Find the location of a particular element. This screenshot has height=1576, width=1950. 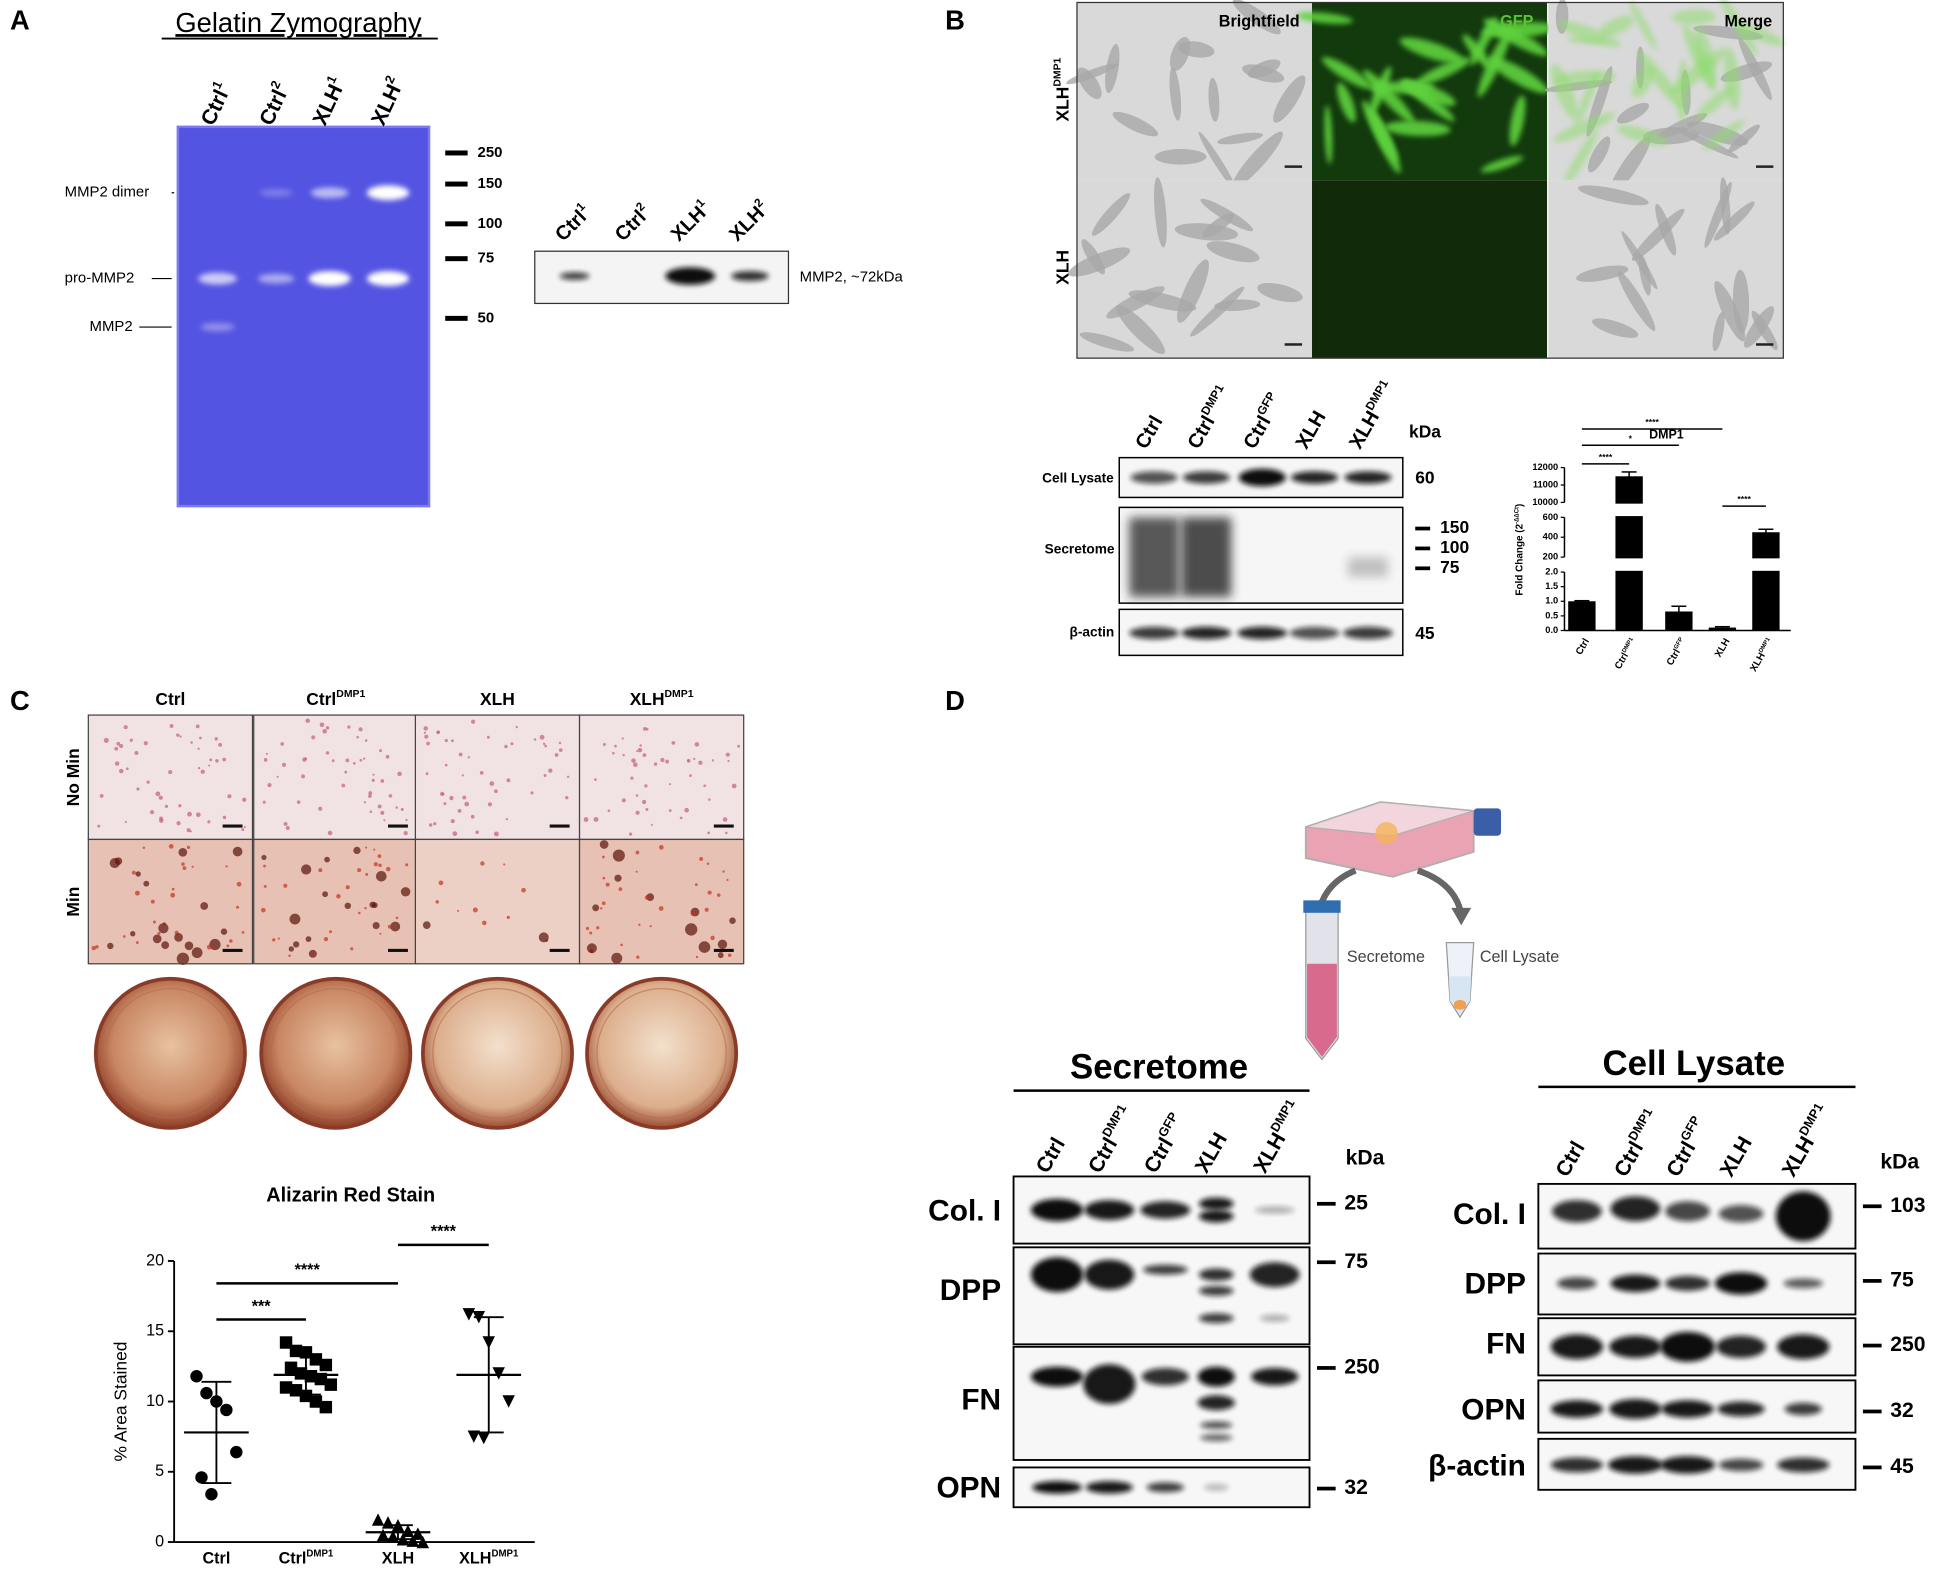

lane-label: XLH is located at coordinates (1311, 429).